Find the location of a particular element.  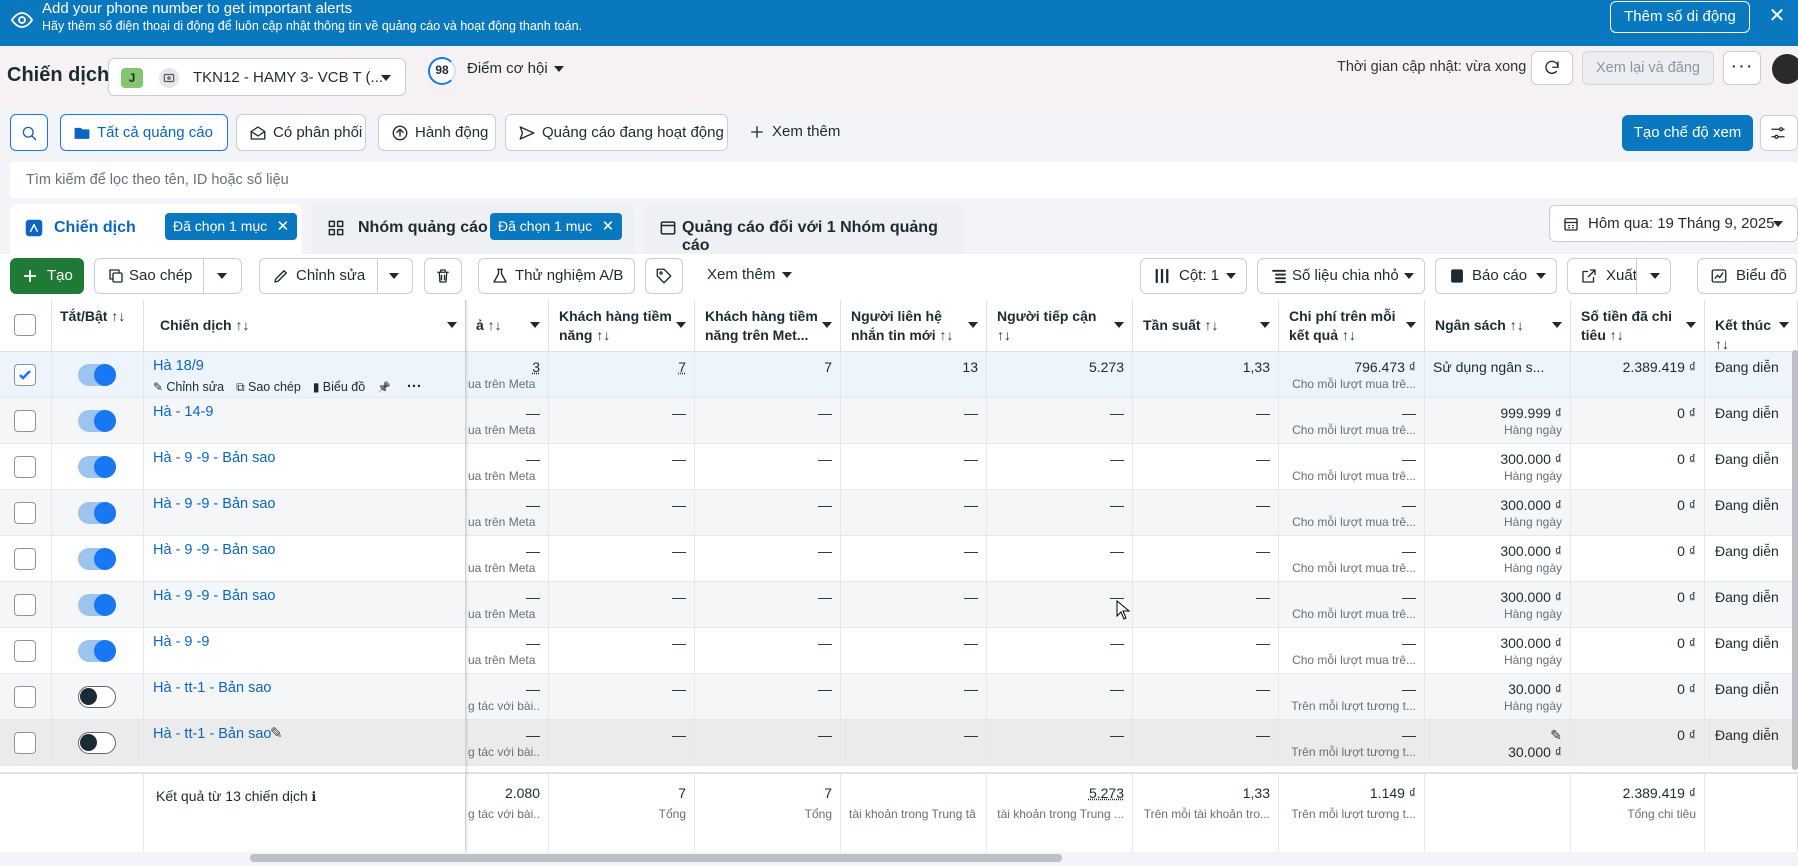

more-options-icon: ··· is located at coordinates (414, 386).